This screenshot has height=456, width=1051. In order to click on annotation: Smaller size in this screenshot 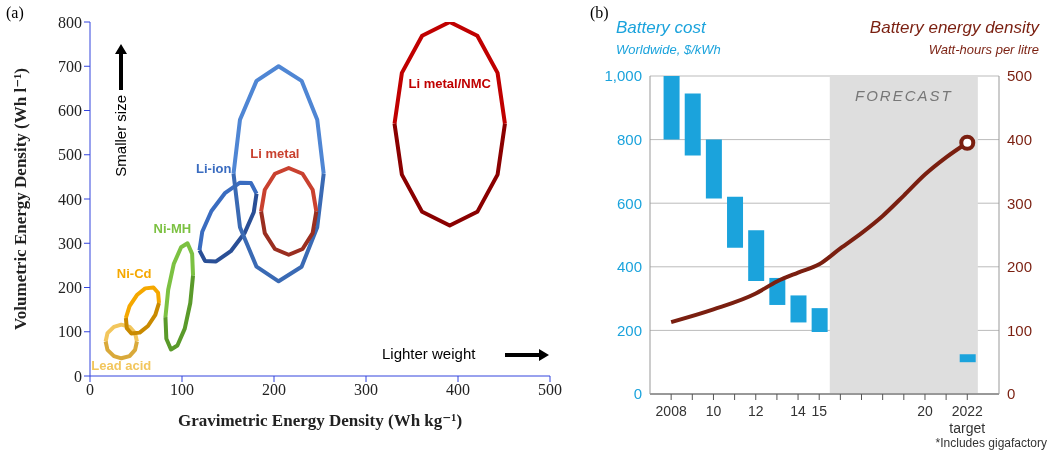, I will do `click(120, 136)`.